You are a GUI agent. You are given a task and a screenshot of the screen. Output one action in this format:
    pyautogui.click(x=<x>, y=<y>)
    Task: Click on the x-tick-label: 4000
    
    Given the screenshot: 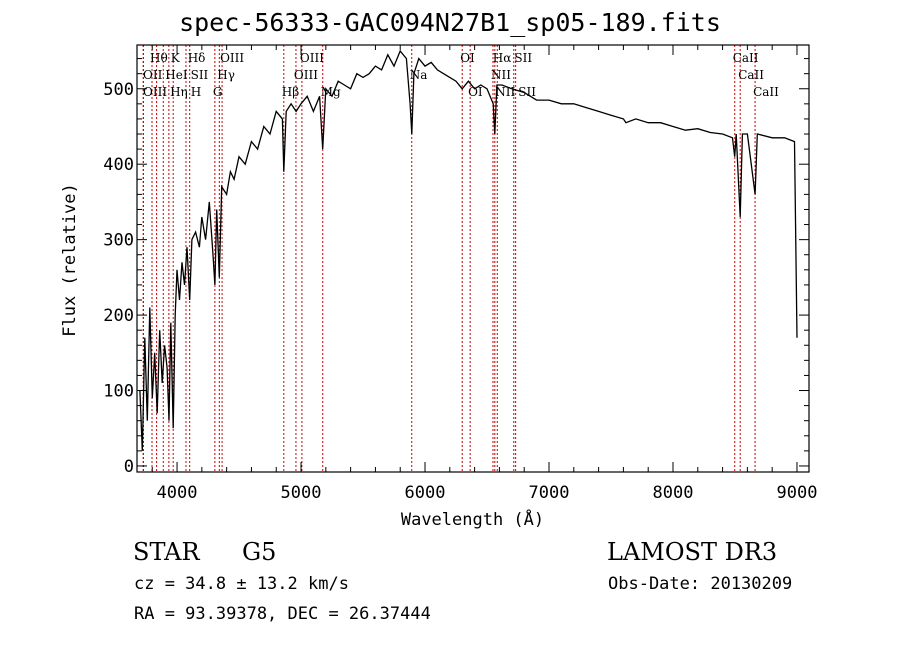 What is the action you would take?
    pyautogui.click(x=177, y=493)
    